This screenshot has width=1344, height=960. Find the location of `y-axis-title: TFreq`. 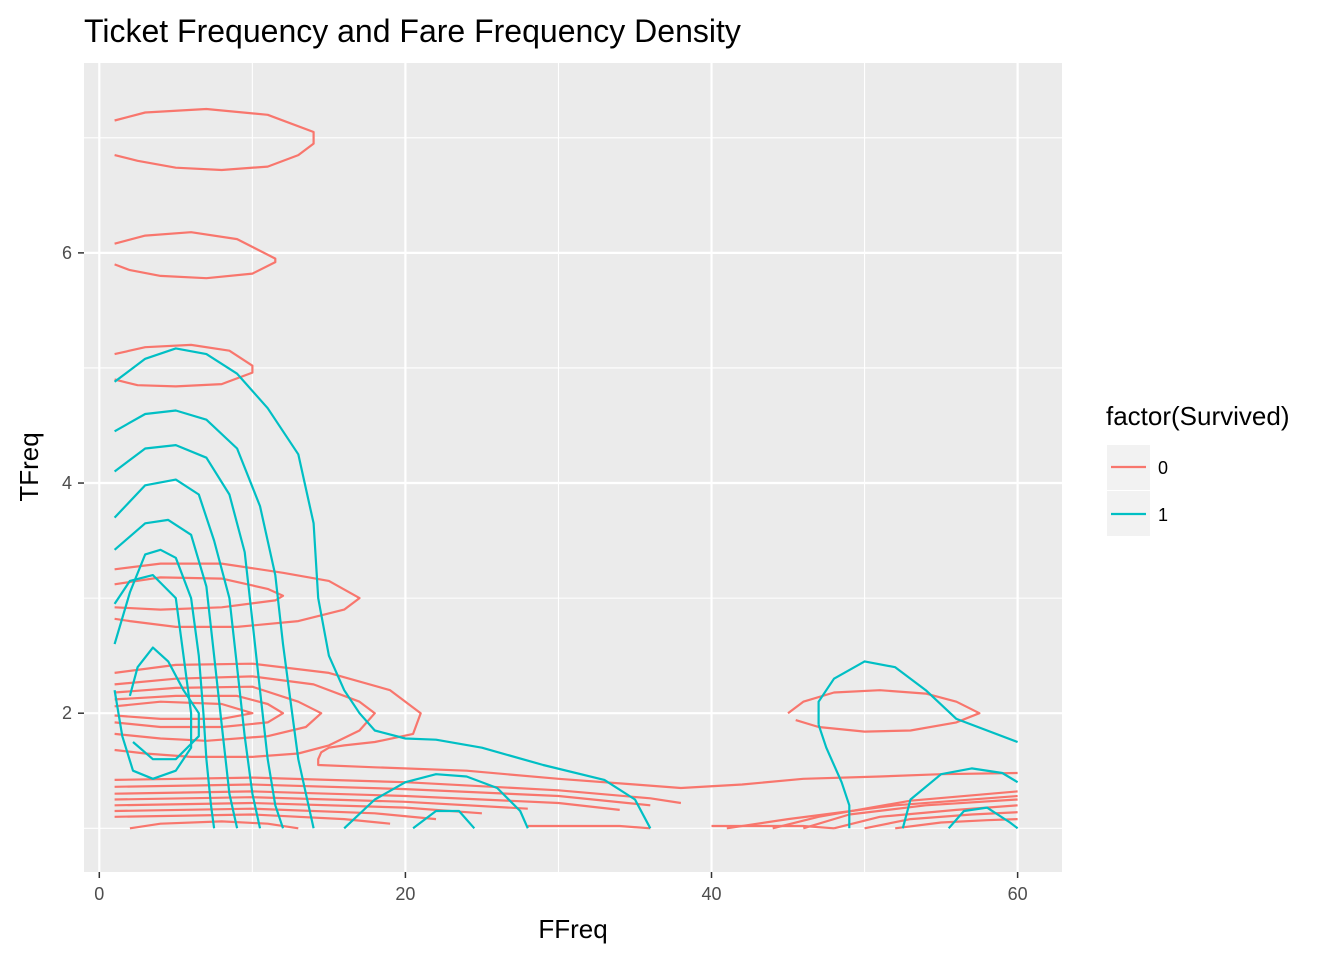

y-axis-title: TFreq is located at coordinates (29, 466).